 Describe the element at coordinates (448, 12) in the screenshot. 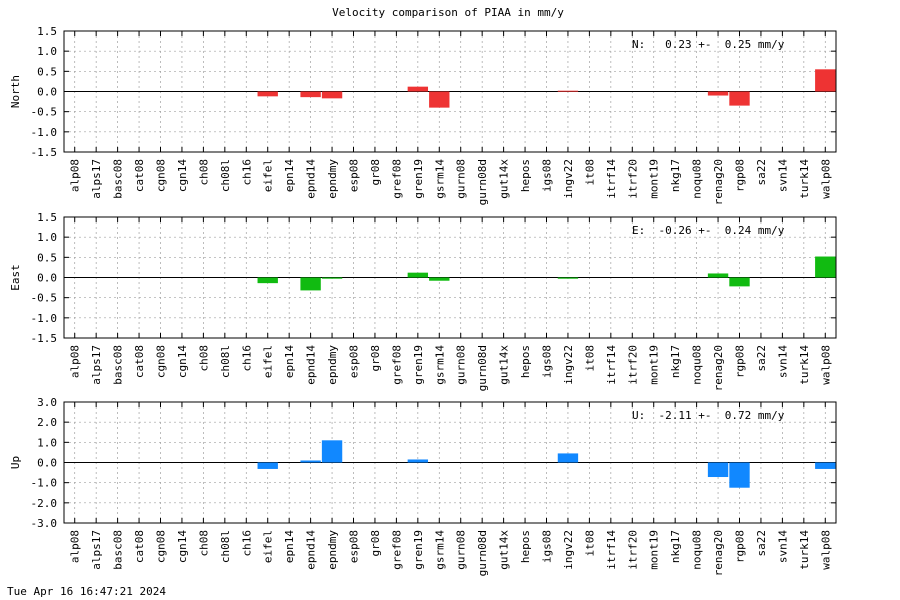

I see `chart-title: Velocity comparison of PIAA in mm/y` at that location.